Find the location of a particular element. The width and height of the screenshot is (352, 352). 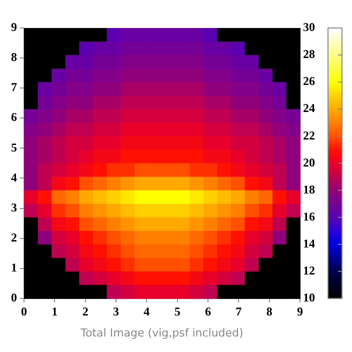

x-tick-label: 0 is located at coordinates (24, 311).